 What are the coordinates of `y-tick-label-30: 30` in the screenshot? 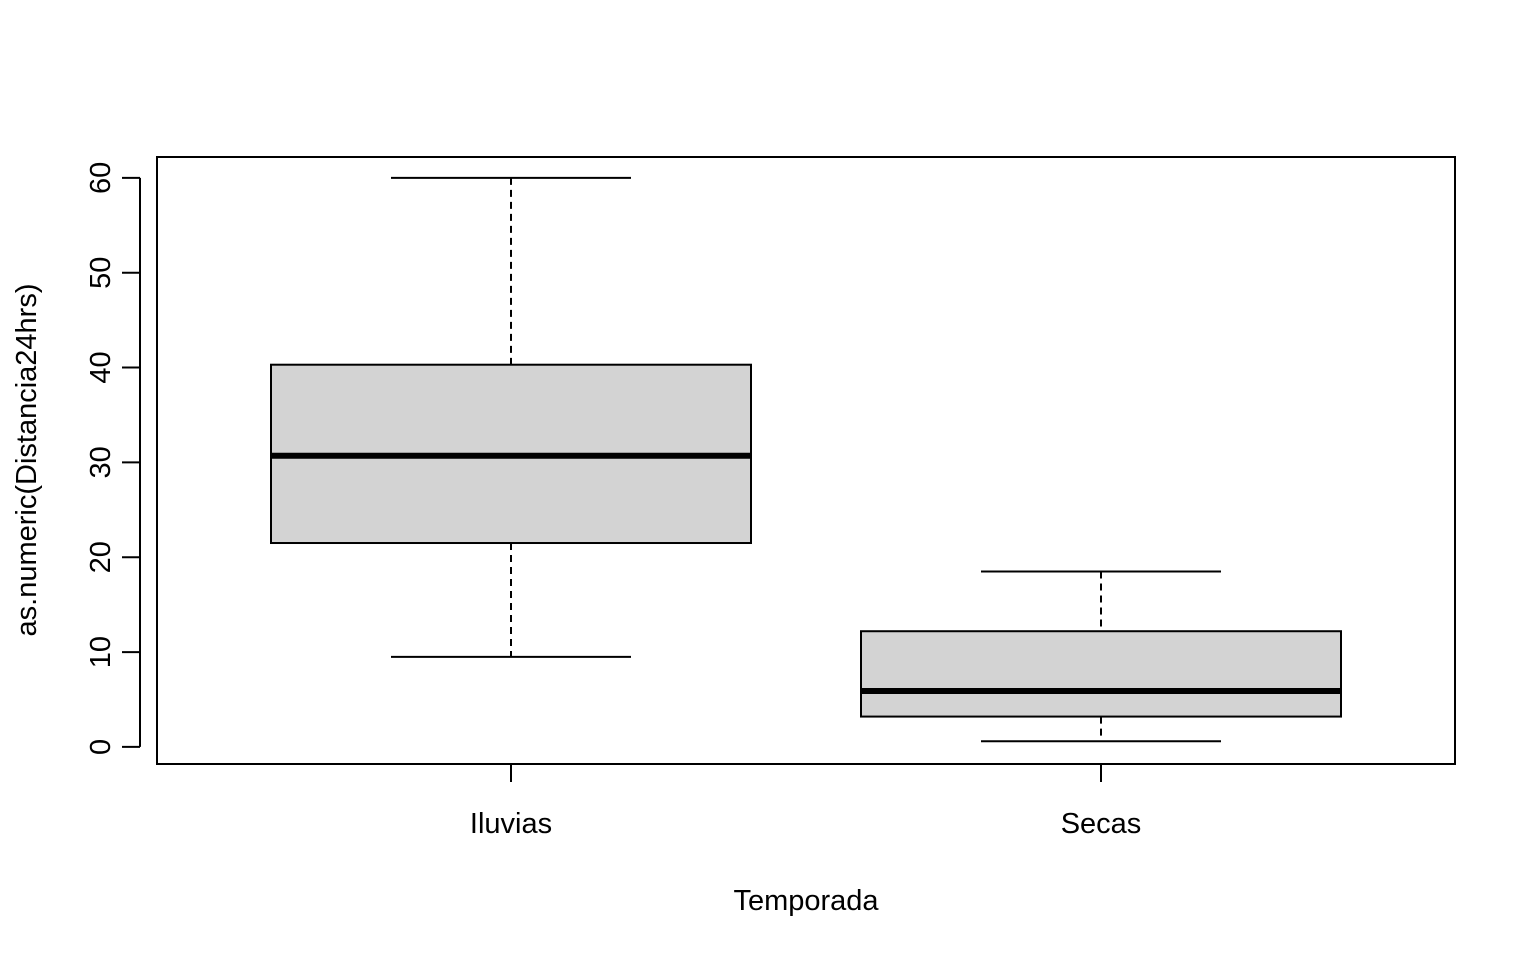 It's located at (101, 462).